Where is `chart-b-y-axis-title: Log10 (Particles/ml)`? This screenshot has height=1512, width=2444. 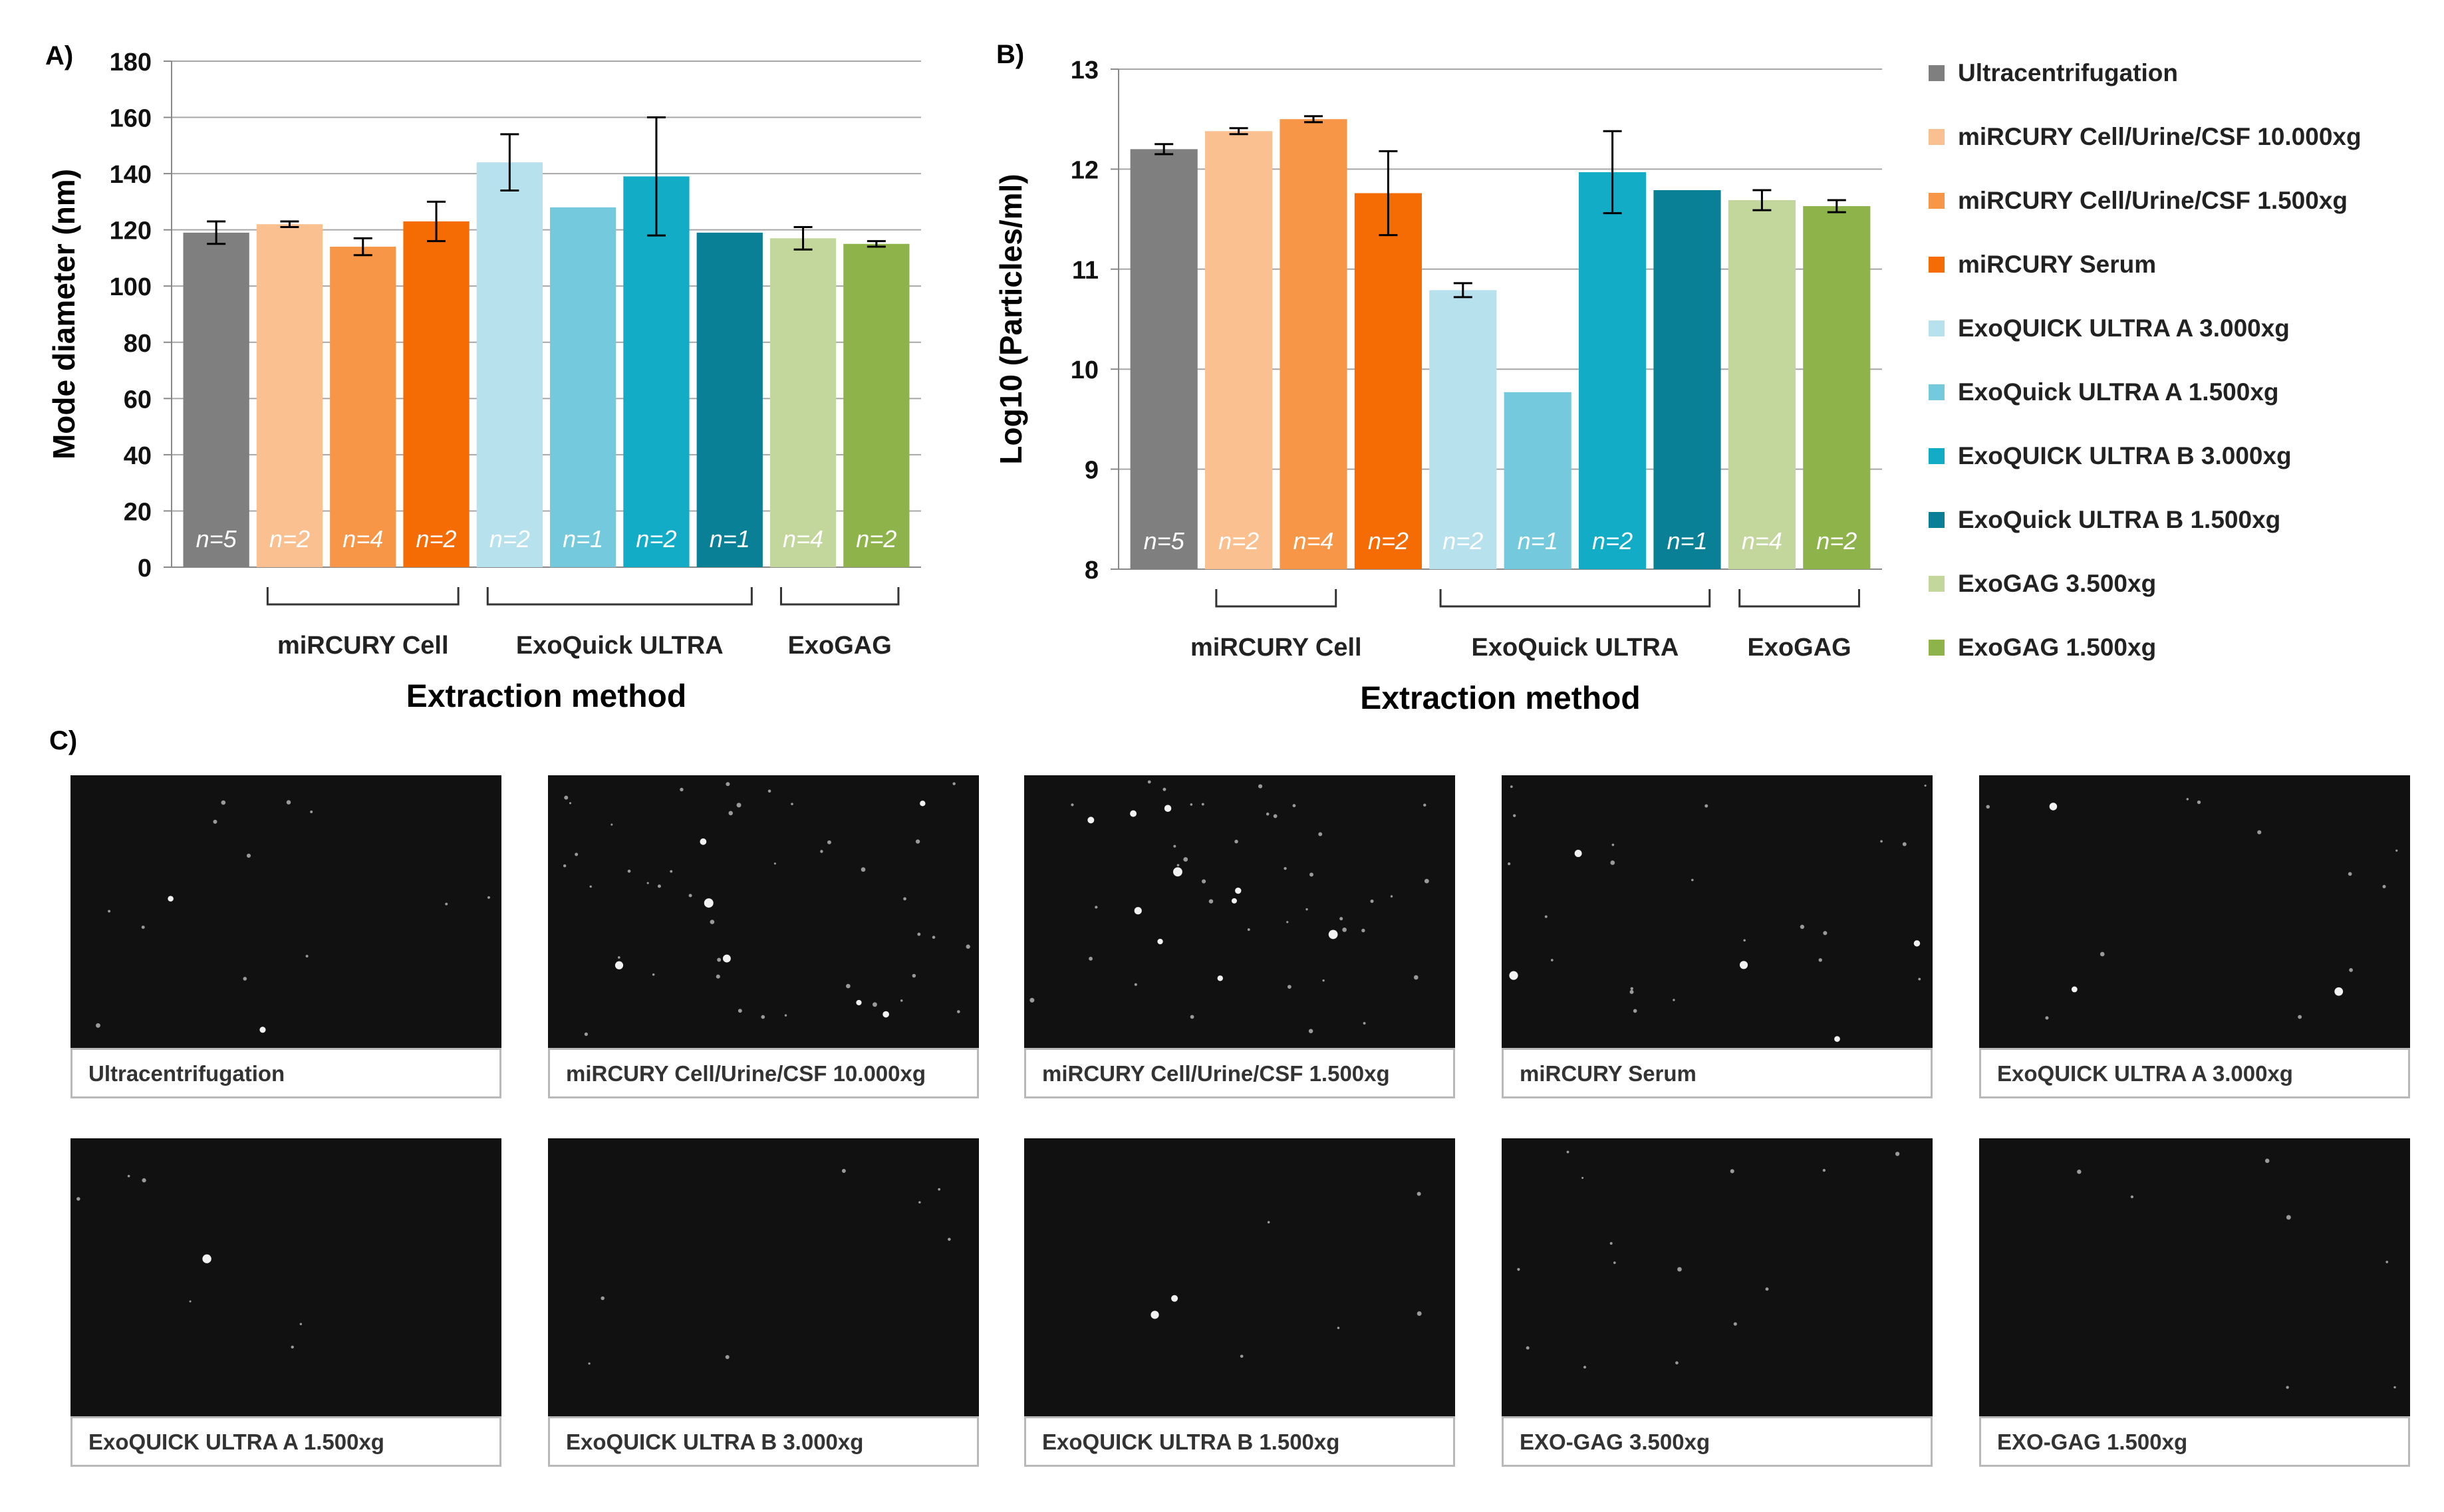 chart-b-y-axis-title: Log10 (Particles/ml) is located at coordinates (1011, 319).